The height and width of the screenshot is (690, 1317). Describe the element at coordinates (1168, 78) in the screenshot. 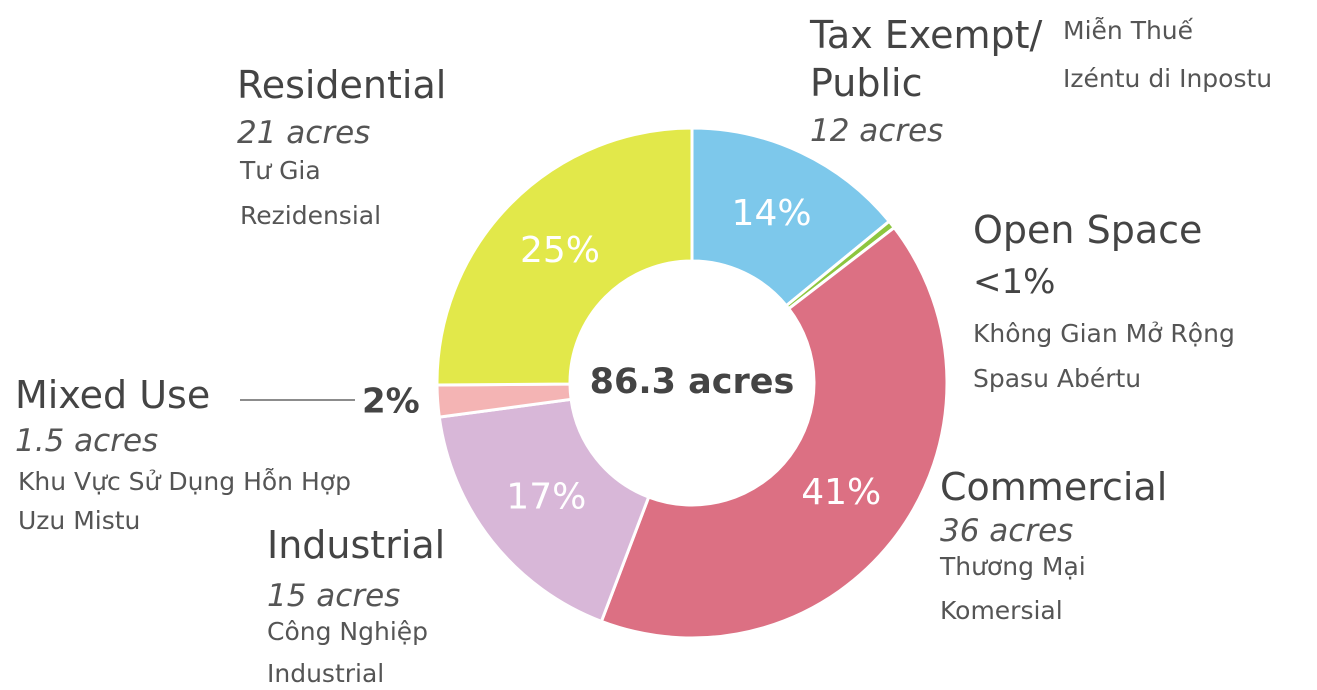

I see `translation-label: Izéntu di Inpostu` at that location.